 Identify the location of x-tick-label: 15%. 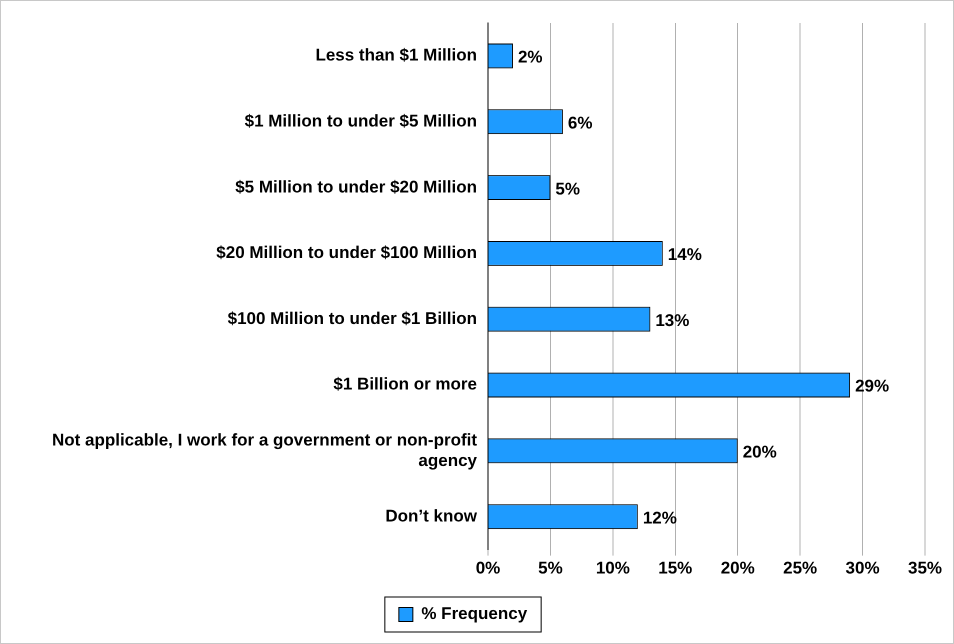
(675, 568).